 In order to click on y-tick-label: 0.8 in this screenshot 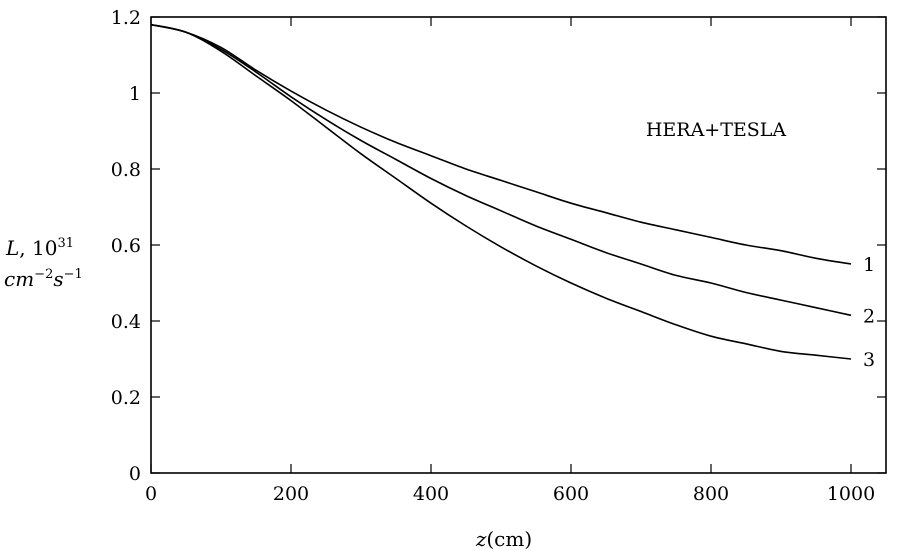, I will do `click(126, 170)`.